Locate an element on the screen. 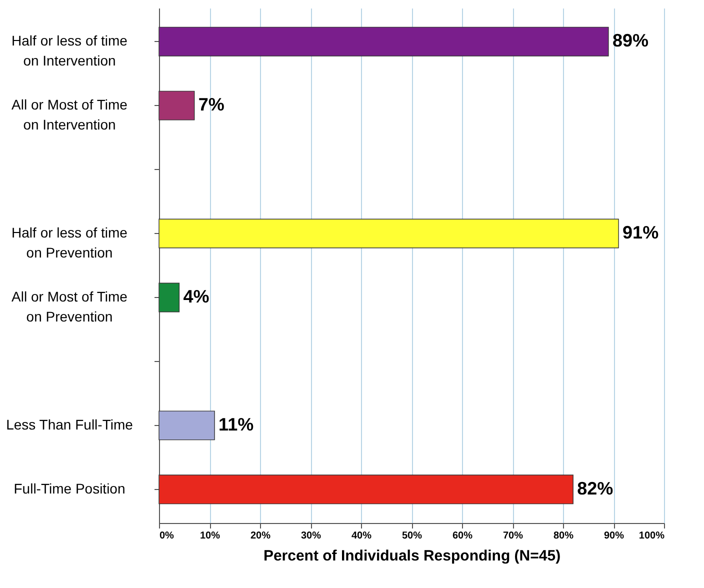 The width and height of the screenshot is (704, 588). y-tick-label: Full-Time Position is located at coordinates (70, 488).